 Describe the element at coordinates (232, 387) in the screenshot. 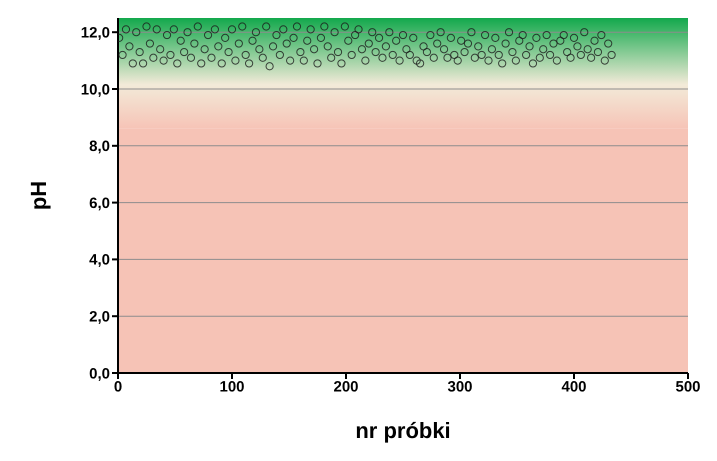

I see `x-tick-label: 100` at that location.